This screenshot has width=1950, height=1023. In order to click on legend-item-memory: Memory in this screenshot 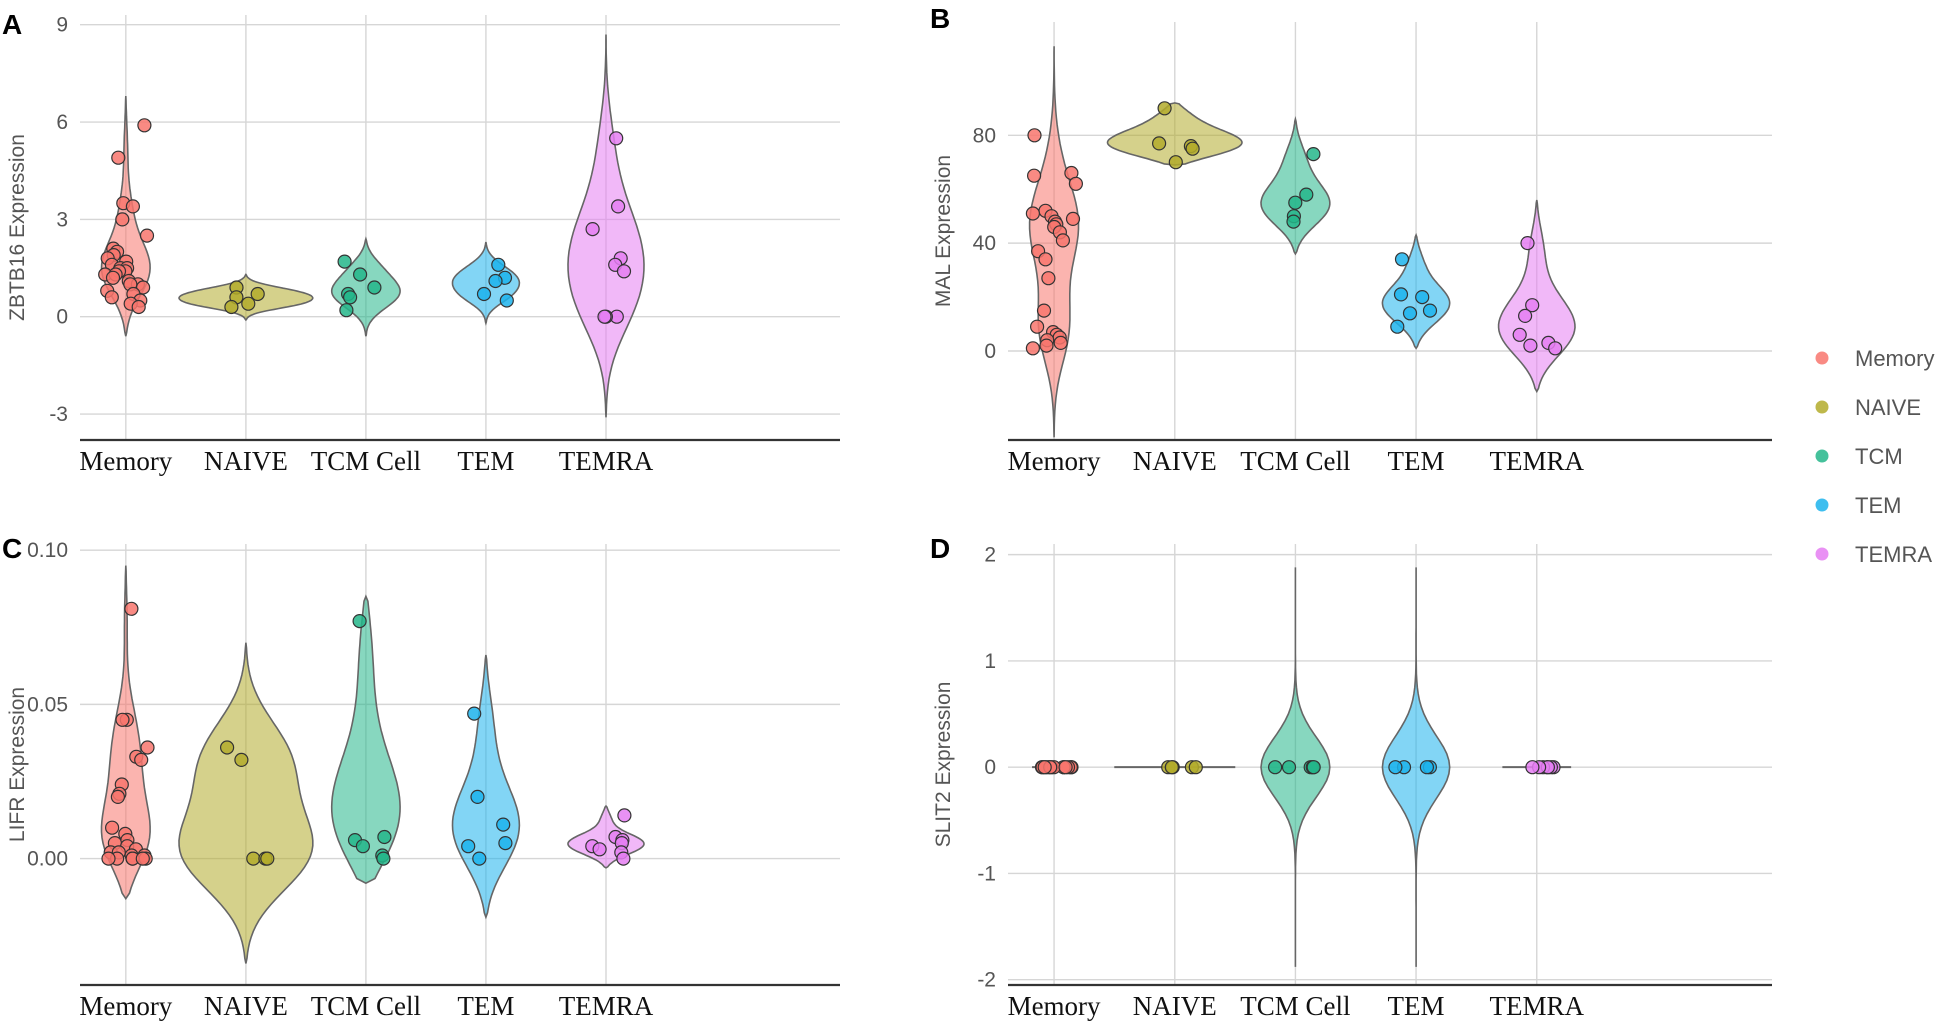, I will do `click(1874, 358)`.